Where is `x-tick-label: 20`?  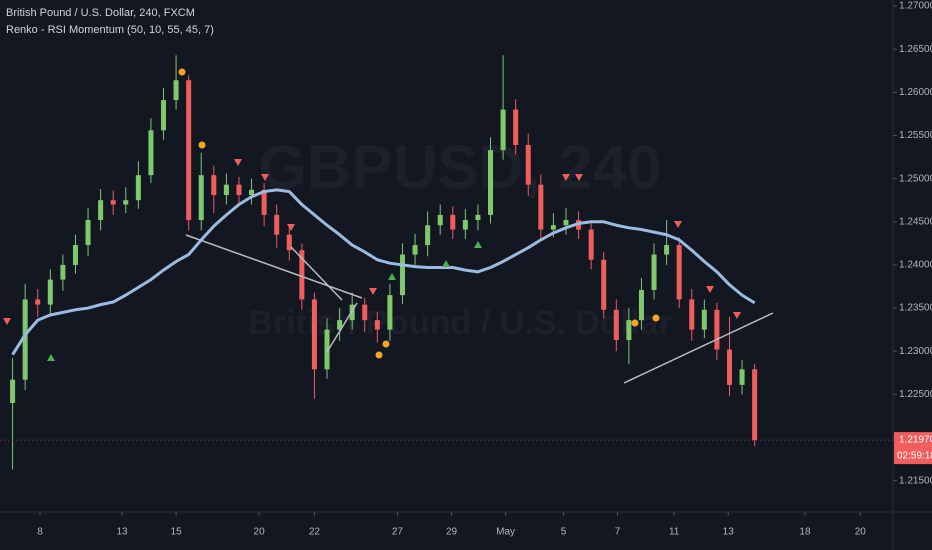
x-tick-label: 20 is located at coordinates (861, 532).